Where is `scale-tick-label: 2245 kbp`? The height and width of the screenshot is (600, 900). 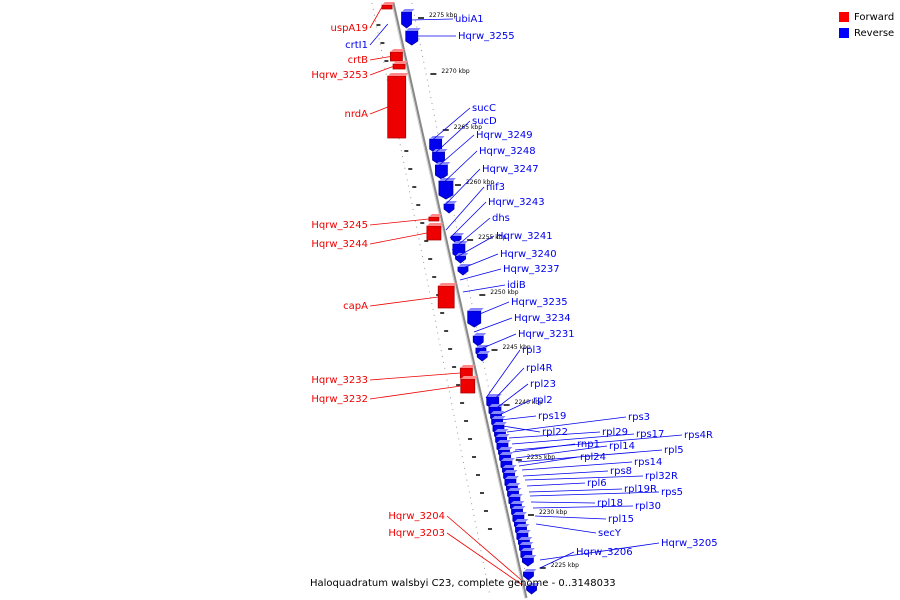
scale-tick-label: 2245 kbp is located at coordinates (516, 347).